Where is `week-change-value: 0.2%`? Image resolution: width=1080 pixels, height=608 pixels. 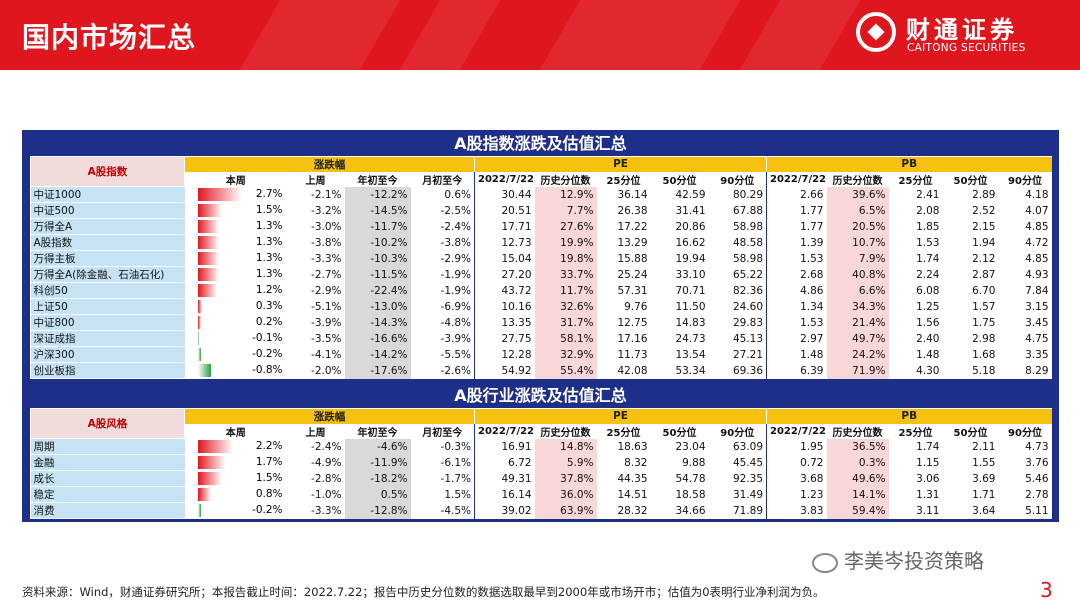 week-change-value: 0.2% is located at coordinates (269, 321).